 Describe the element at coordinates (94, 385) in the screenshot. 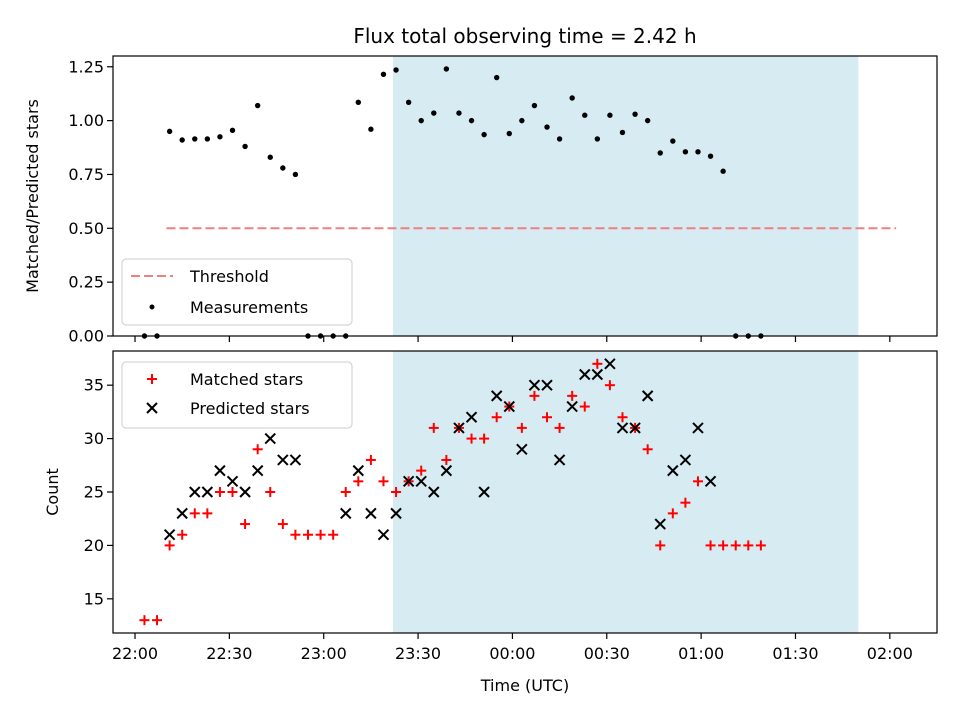

I see `y-tick-label: 35` at that location.